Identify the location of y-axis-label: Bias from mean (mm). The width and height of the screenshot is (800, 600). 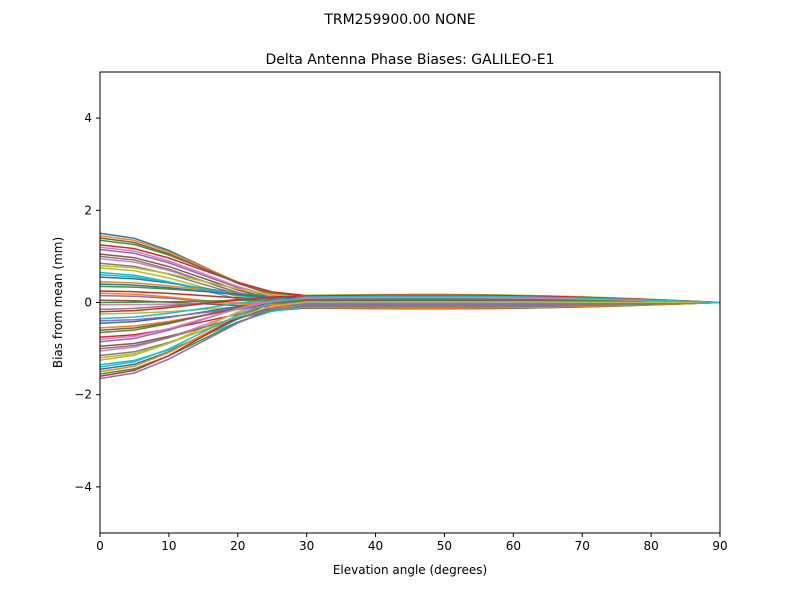
(58, 302).